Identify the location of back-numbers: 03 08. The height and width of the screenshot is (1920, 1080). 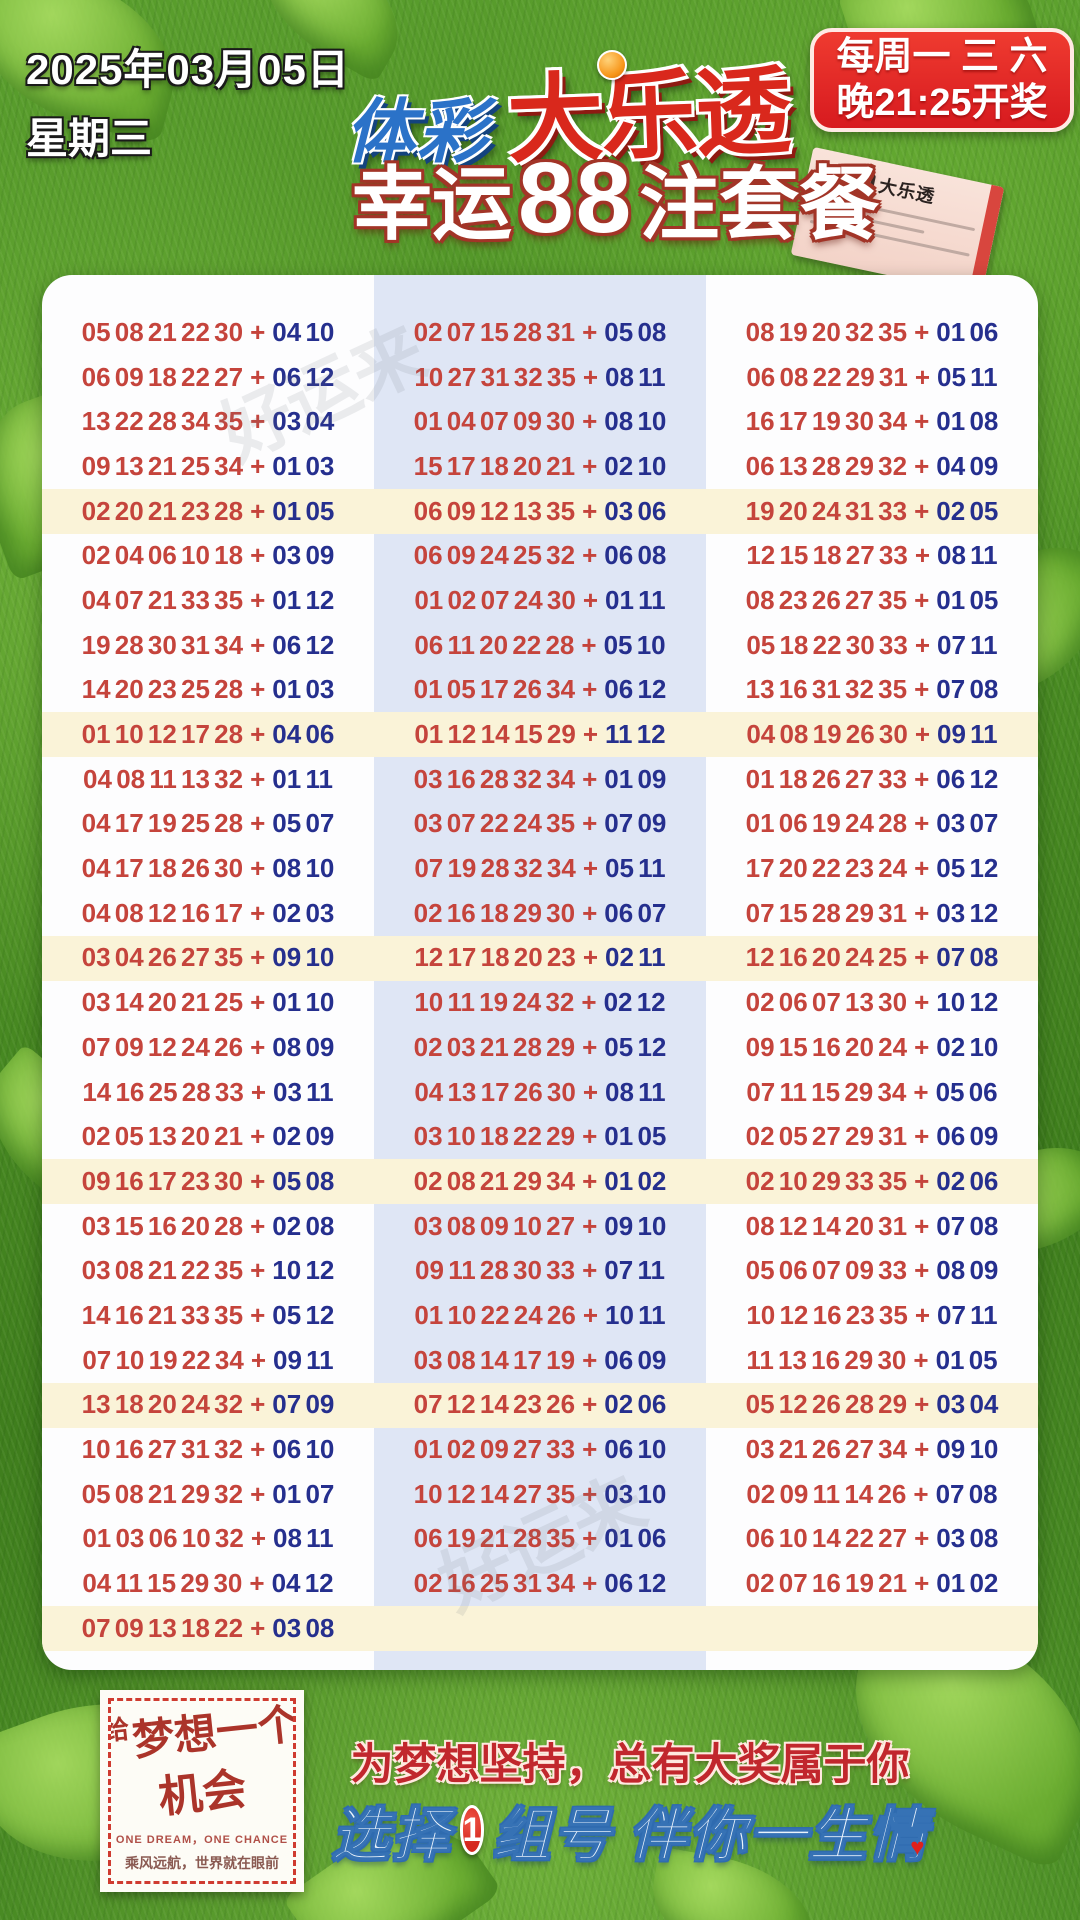
(303, 1627).